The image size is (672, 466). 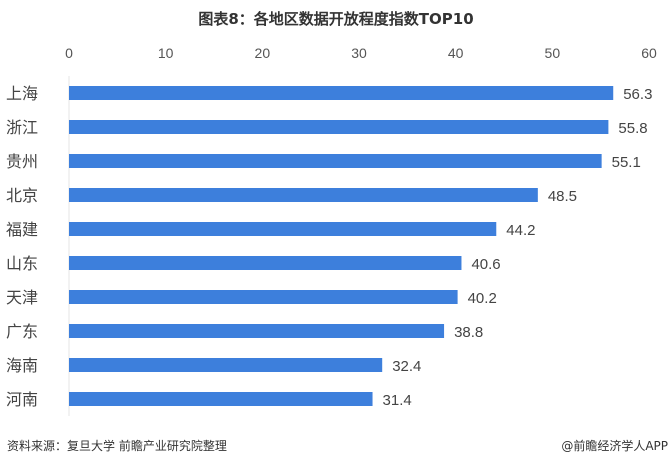 What do you see at coordinates (22, 331) in the screenshot?
I see `category-label: 广东` at bounding box center [22, 331].